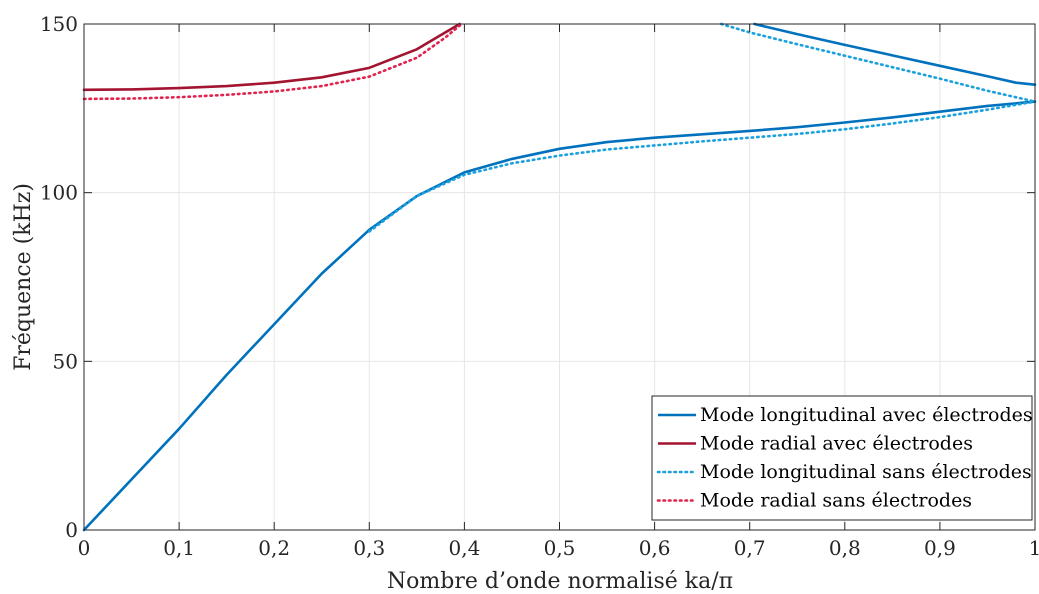 The height and width of the screenshot is (594, 1039). I want to click on x-axis-label: Nombre d’onde normalisé ka/π, so click(560, 581).